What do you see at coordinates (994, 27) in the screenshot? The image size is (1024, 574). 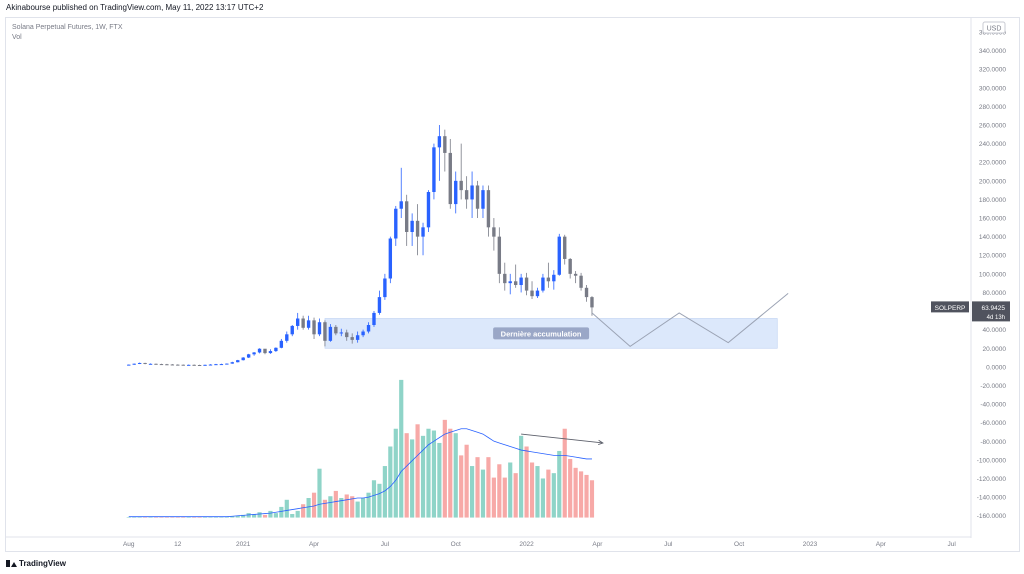 I see `currency-badge: USD` at bounding box center [994, 27].